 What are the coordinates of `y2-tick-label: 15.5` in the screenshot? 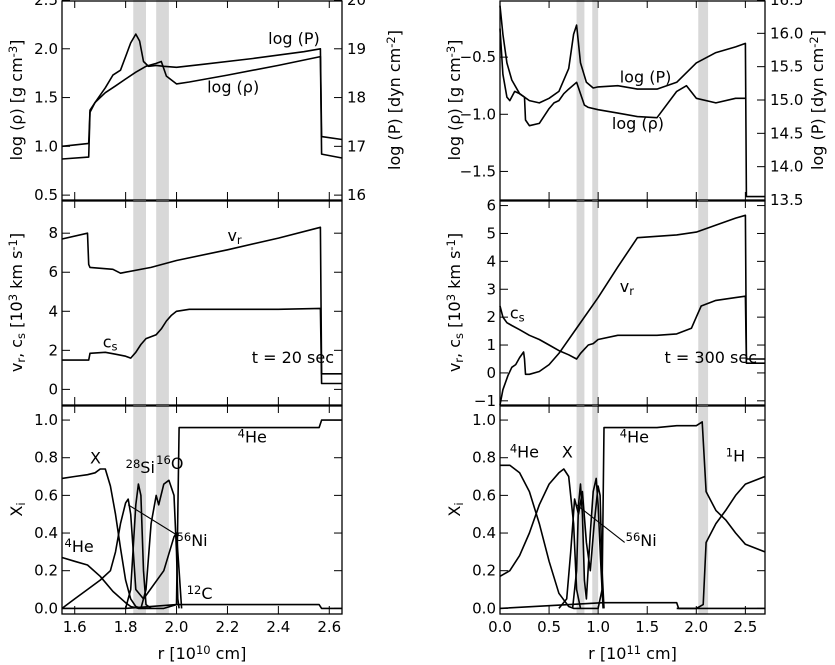 It's located at (786, 67).